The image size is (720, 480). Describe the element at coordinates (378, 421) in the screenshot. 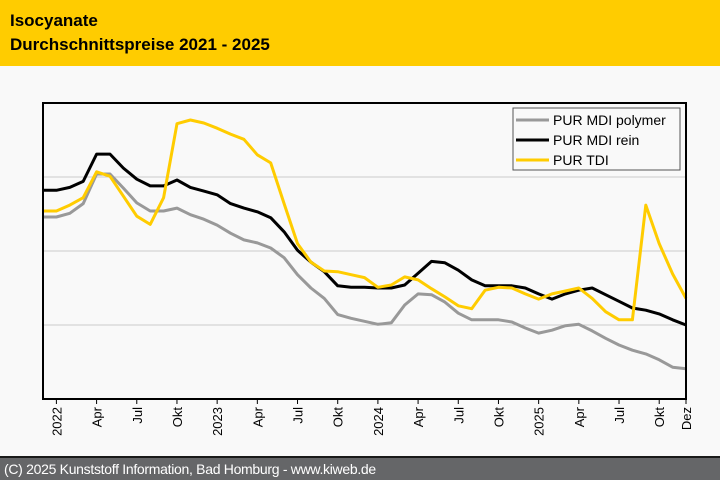

I see `x-tick-label: 2024` at that location.